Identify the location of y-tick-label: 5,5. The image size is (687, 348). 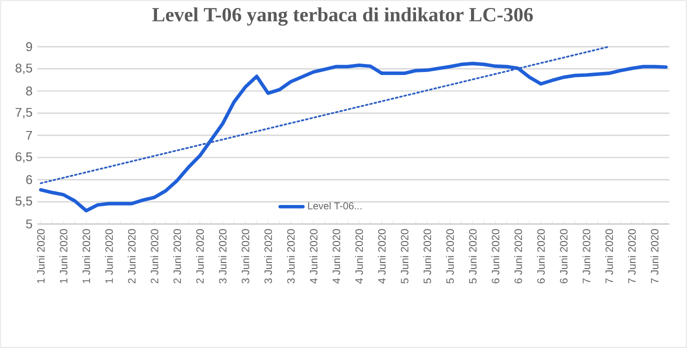
(24, 201).